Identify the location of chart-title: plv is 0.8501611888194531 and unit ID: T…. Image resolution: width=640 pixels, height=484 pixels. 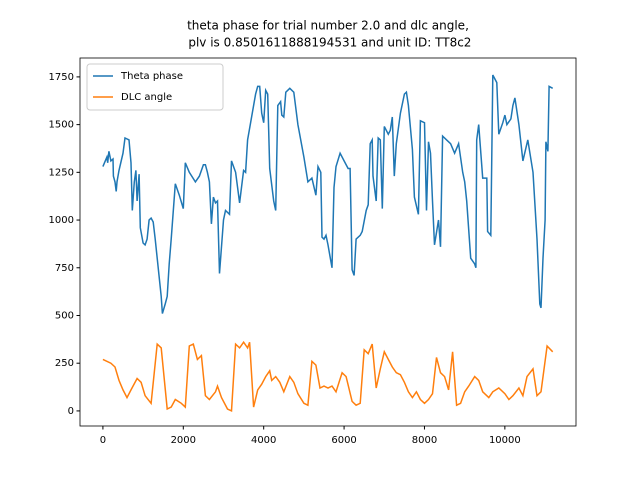
(328, 43).